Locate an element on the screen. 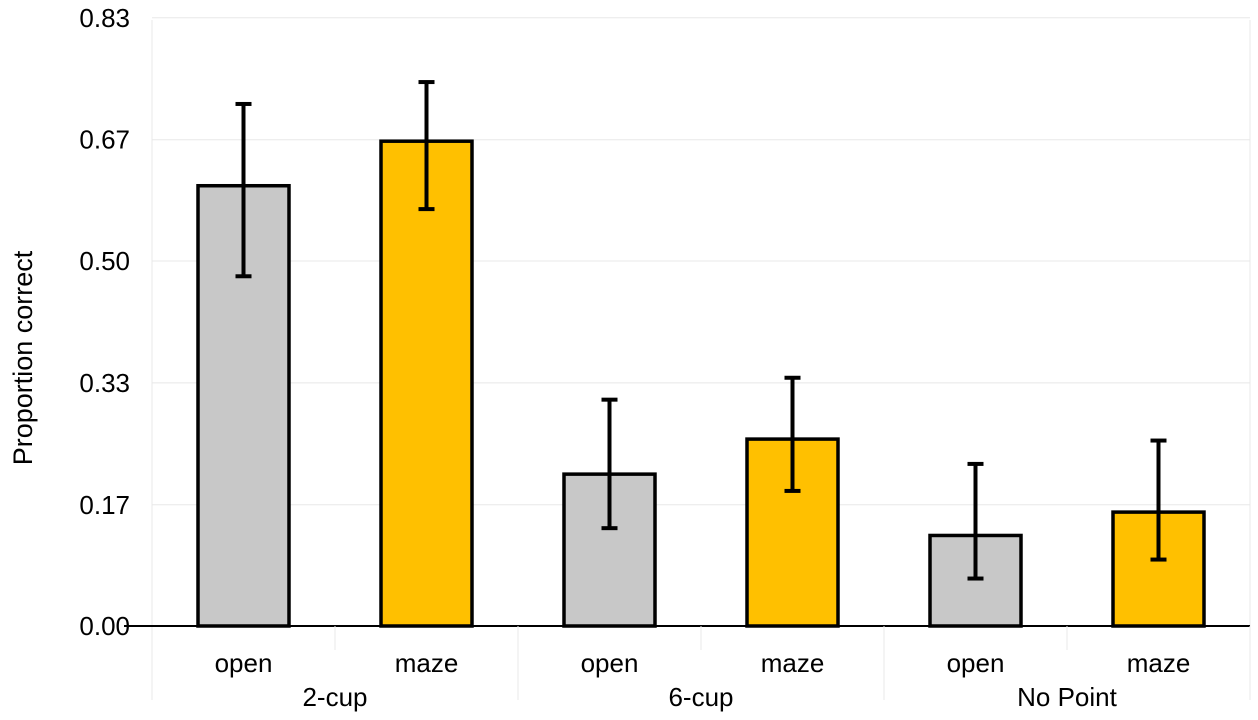  y-tick-label: 0.50 is located at coordinates (104, 261).